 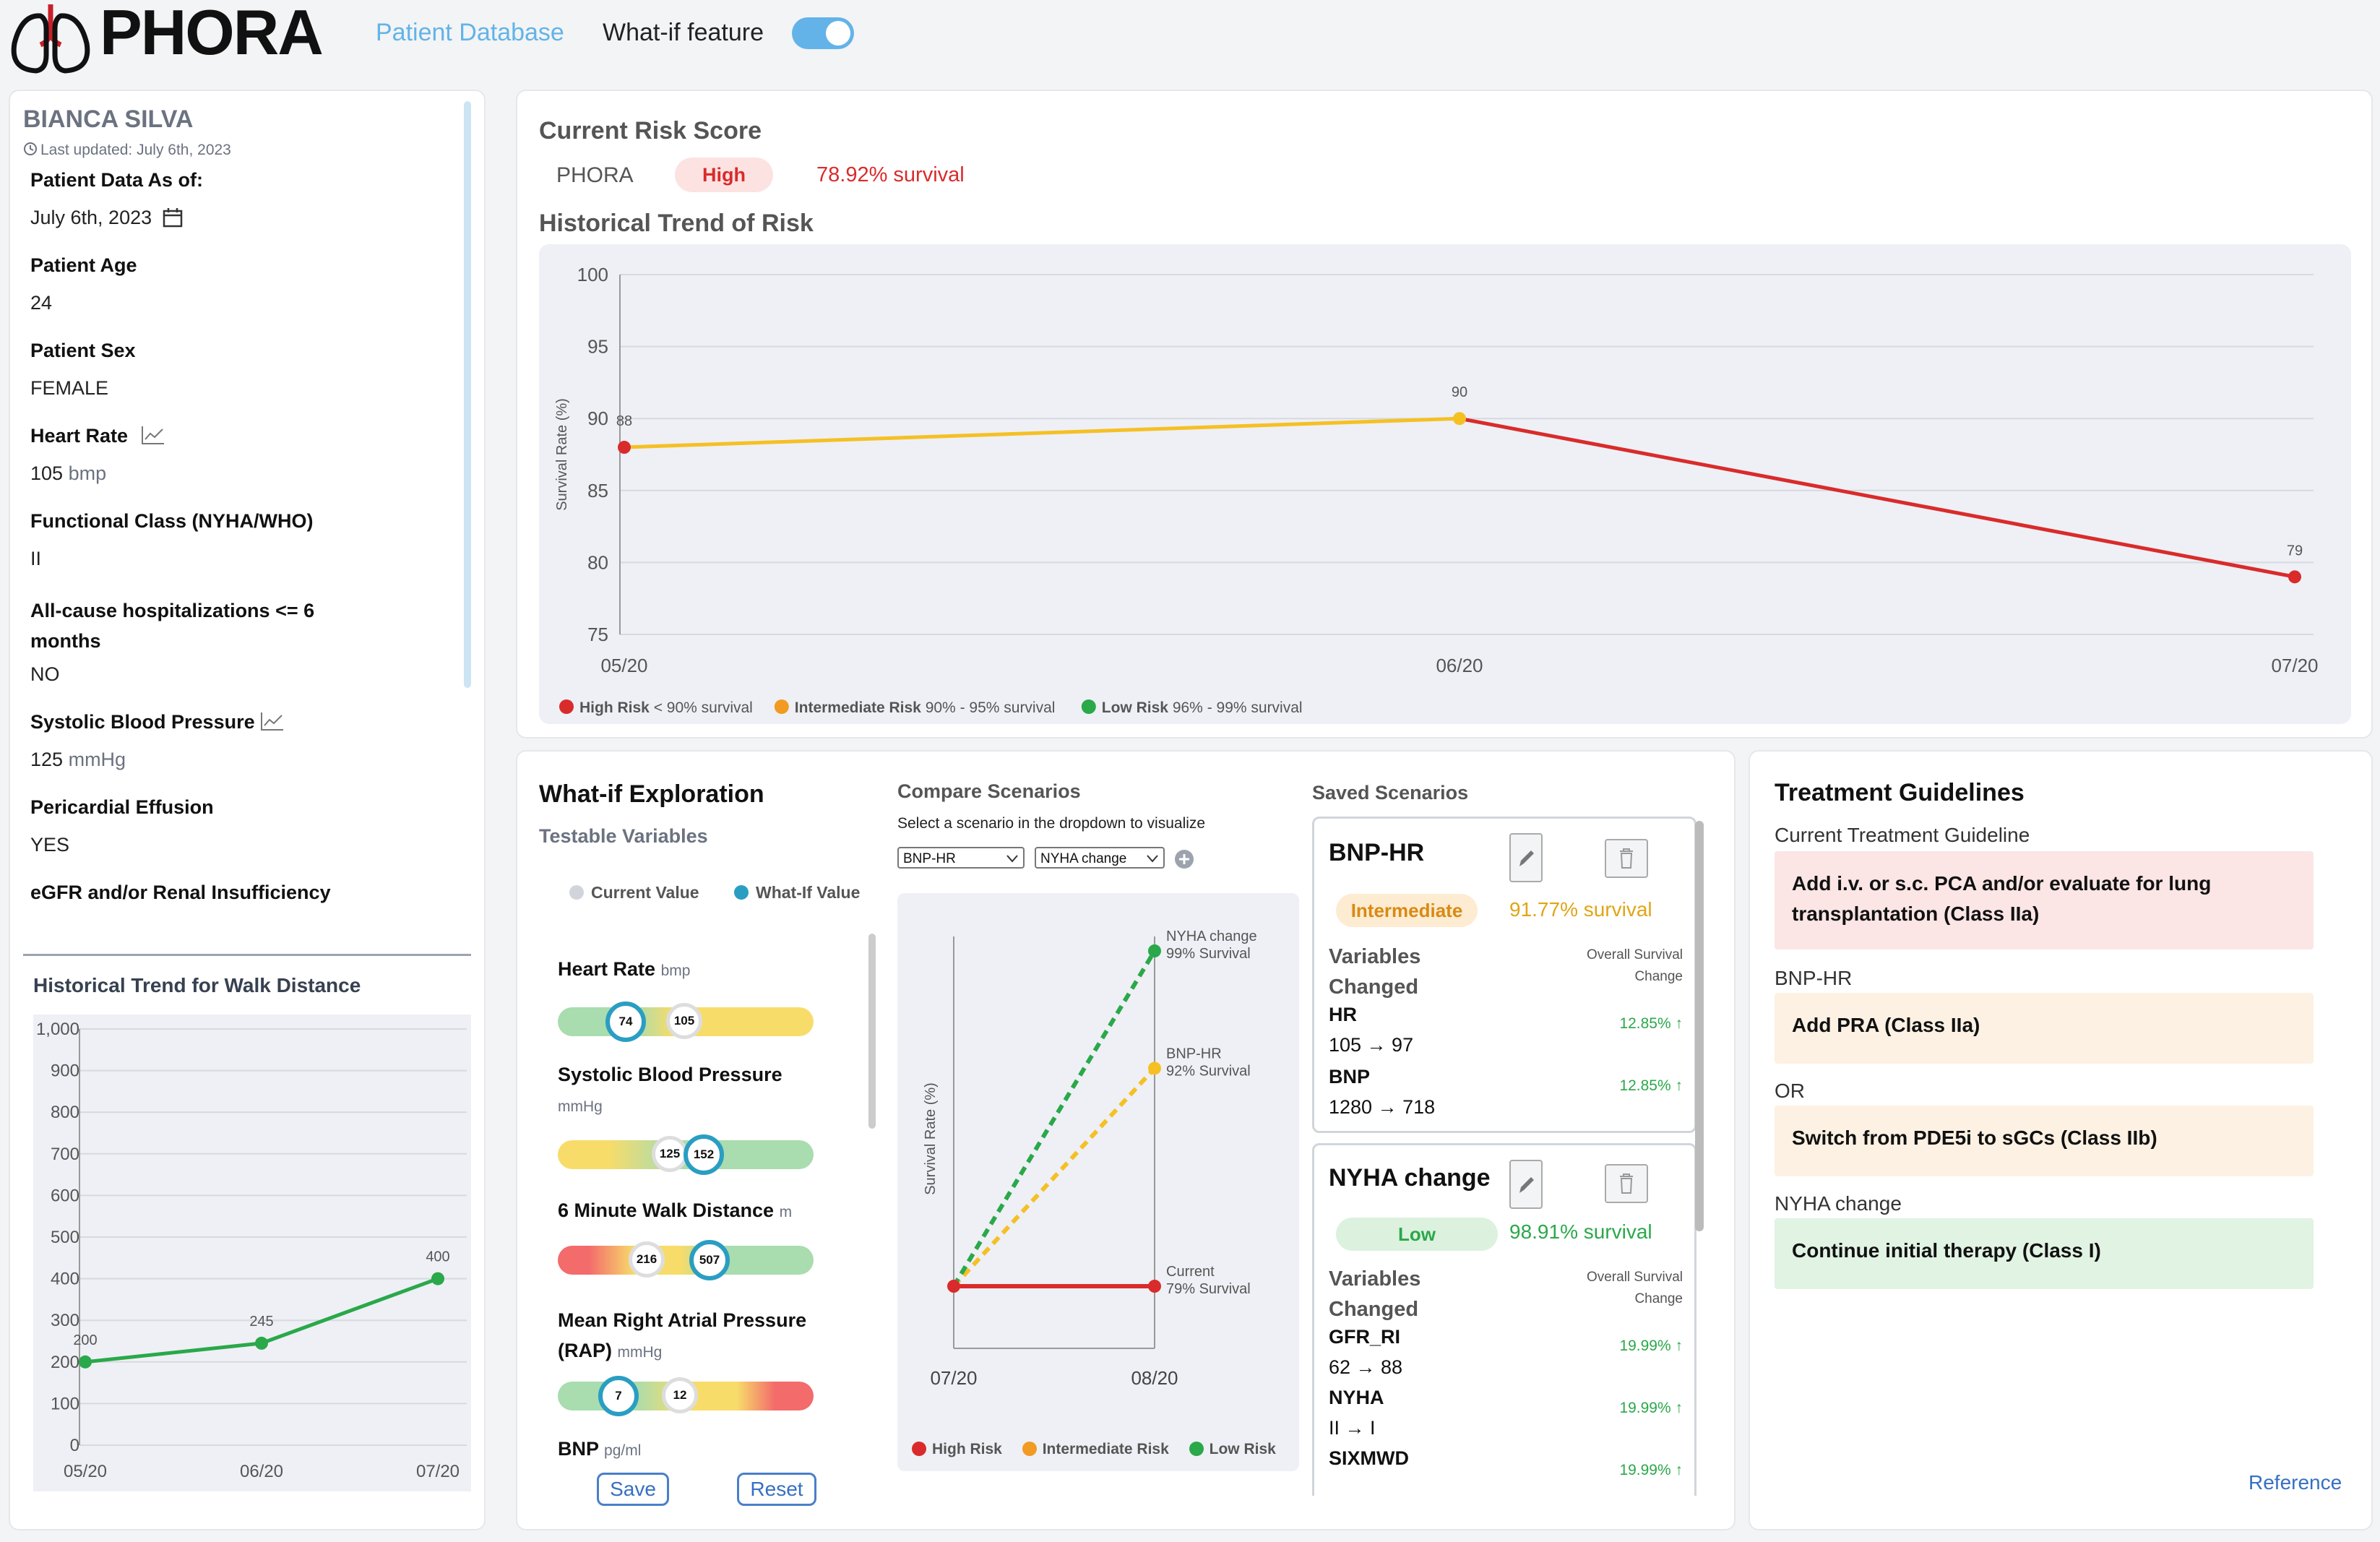 I want to click on data-as-of-date: July 6th, 2023, so click(x=91, y=217).